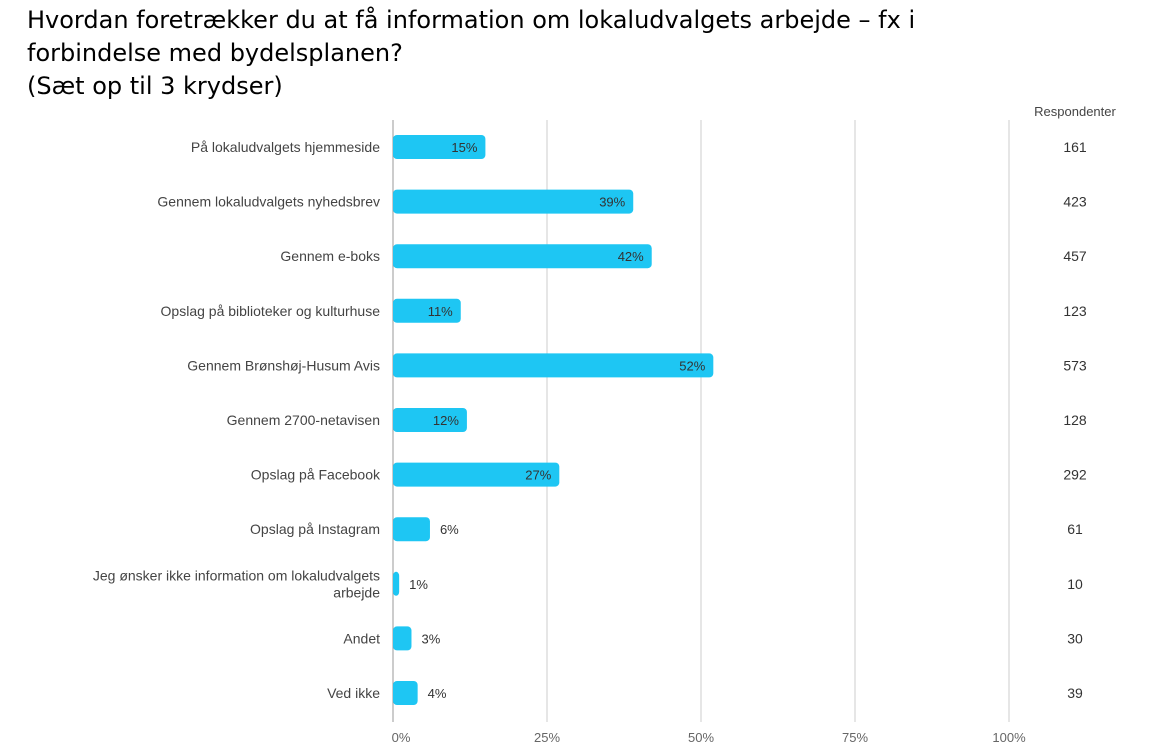  Describe the element at coordinates (701, 737) in the screenshot. I see `x-tick-label: 50%` at that location.